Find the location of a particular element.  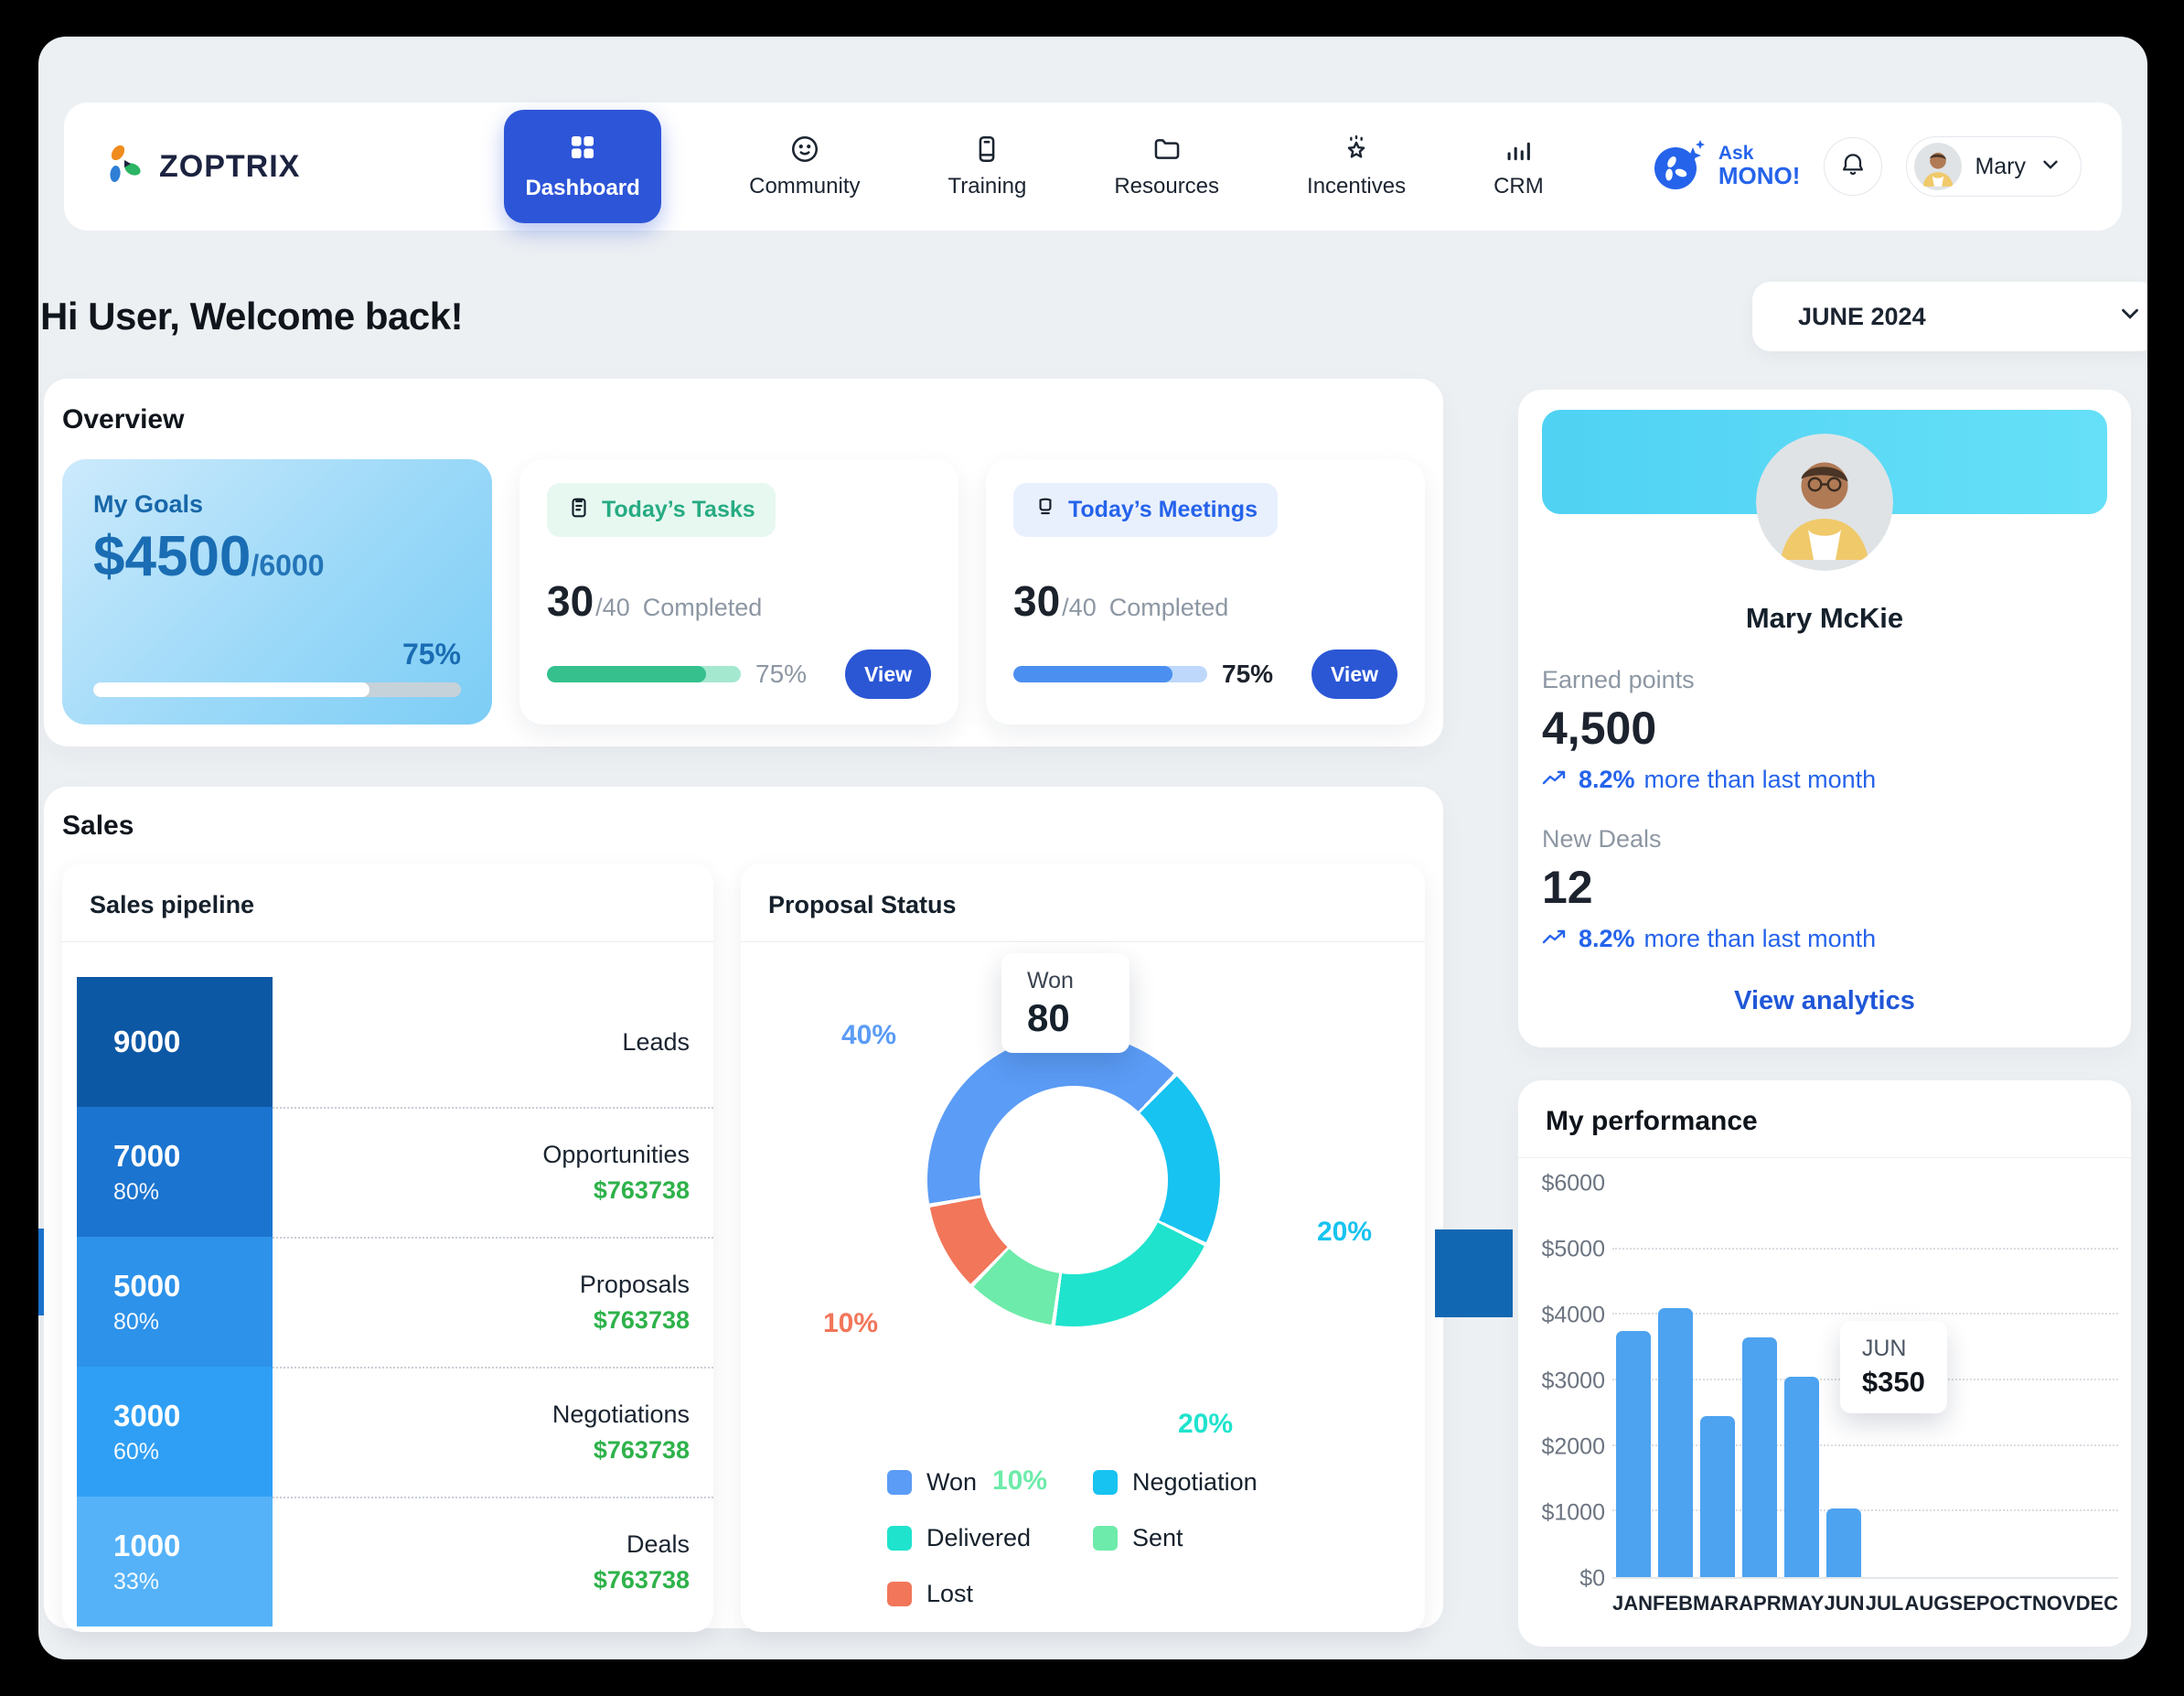

ask-mono-button: Ask MONO! is located at coordinates (1726, 167).